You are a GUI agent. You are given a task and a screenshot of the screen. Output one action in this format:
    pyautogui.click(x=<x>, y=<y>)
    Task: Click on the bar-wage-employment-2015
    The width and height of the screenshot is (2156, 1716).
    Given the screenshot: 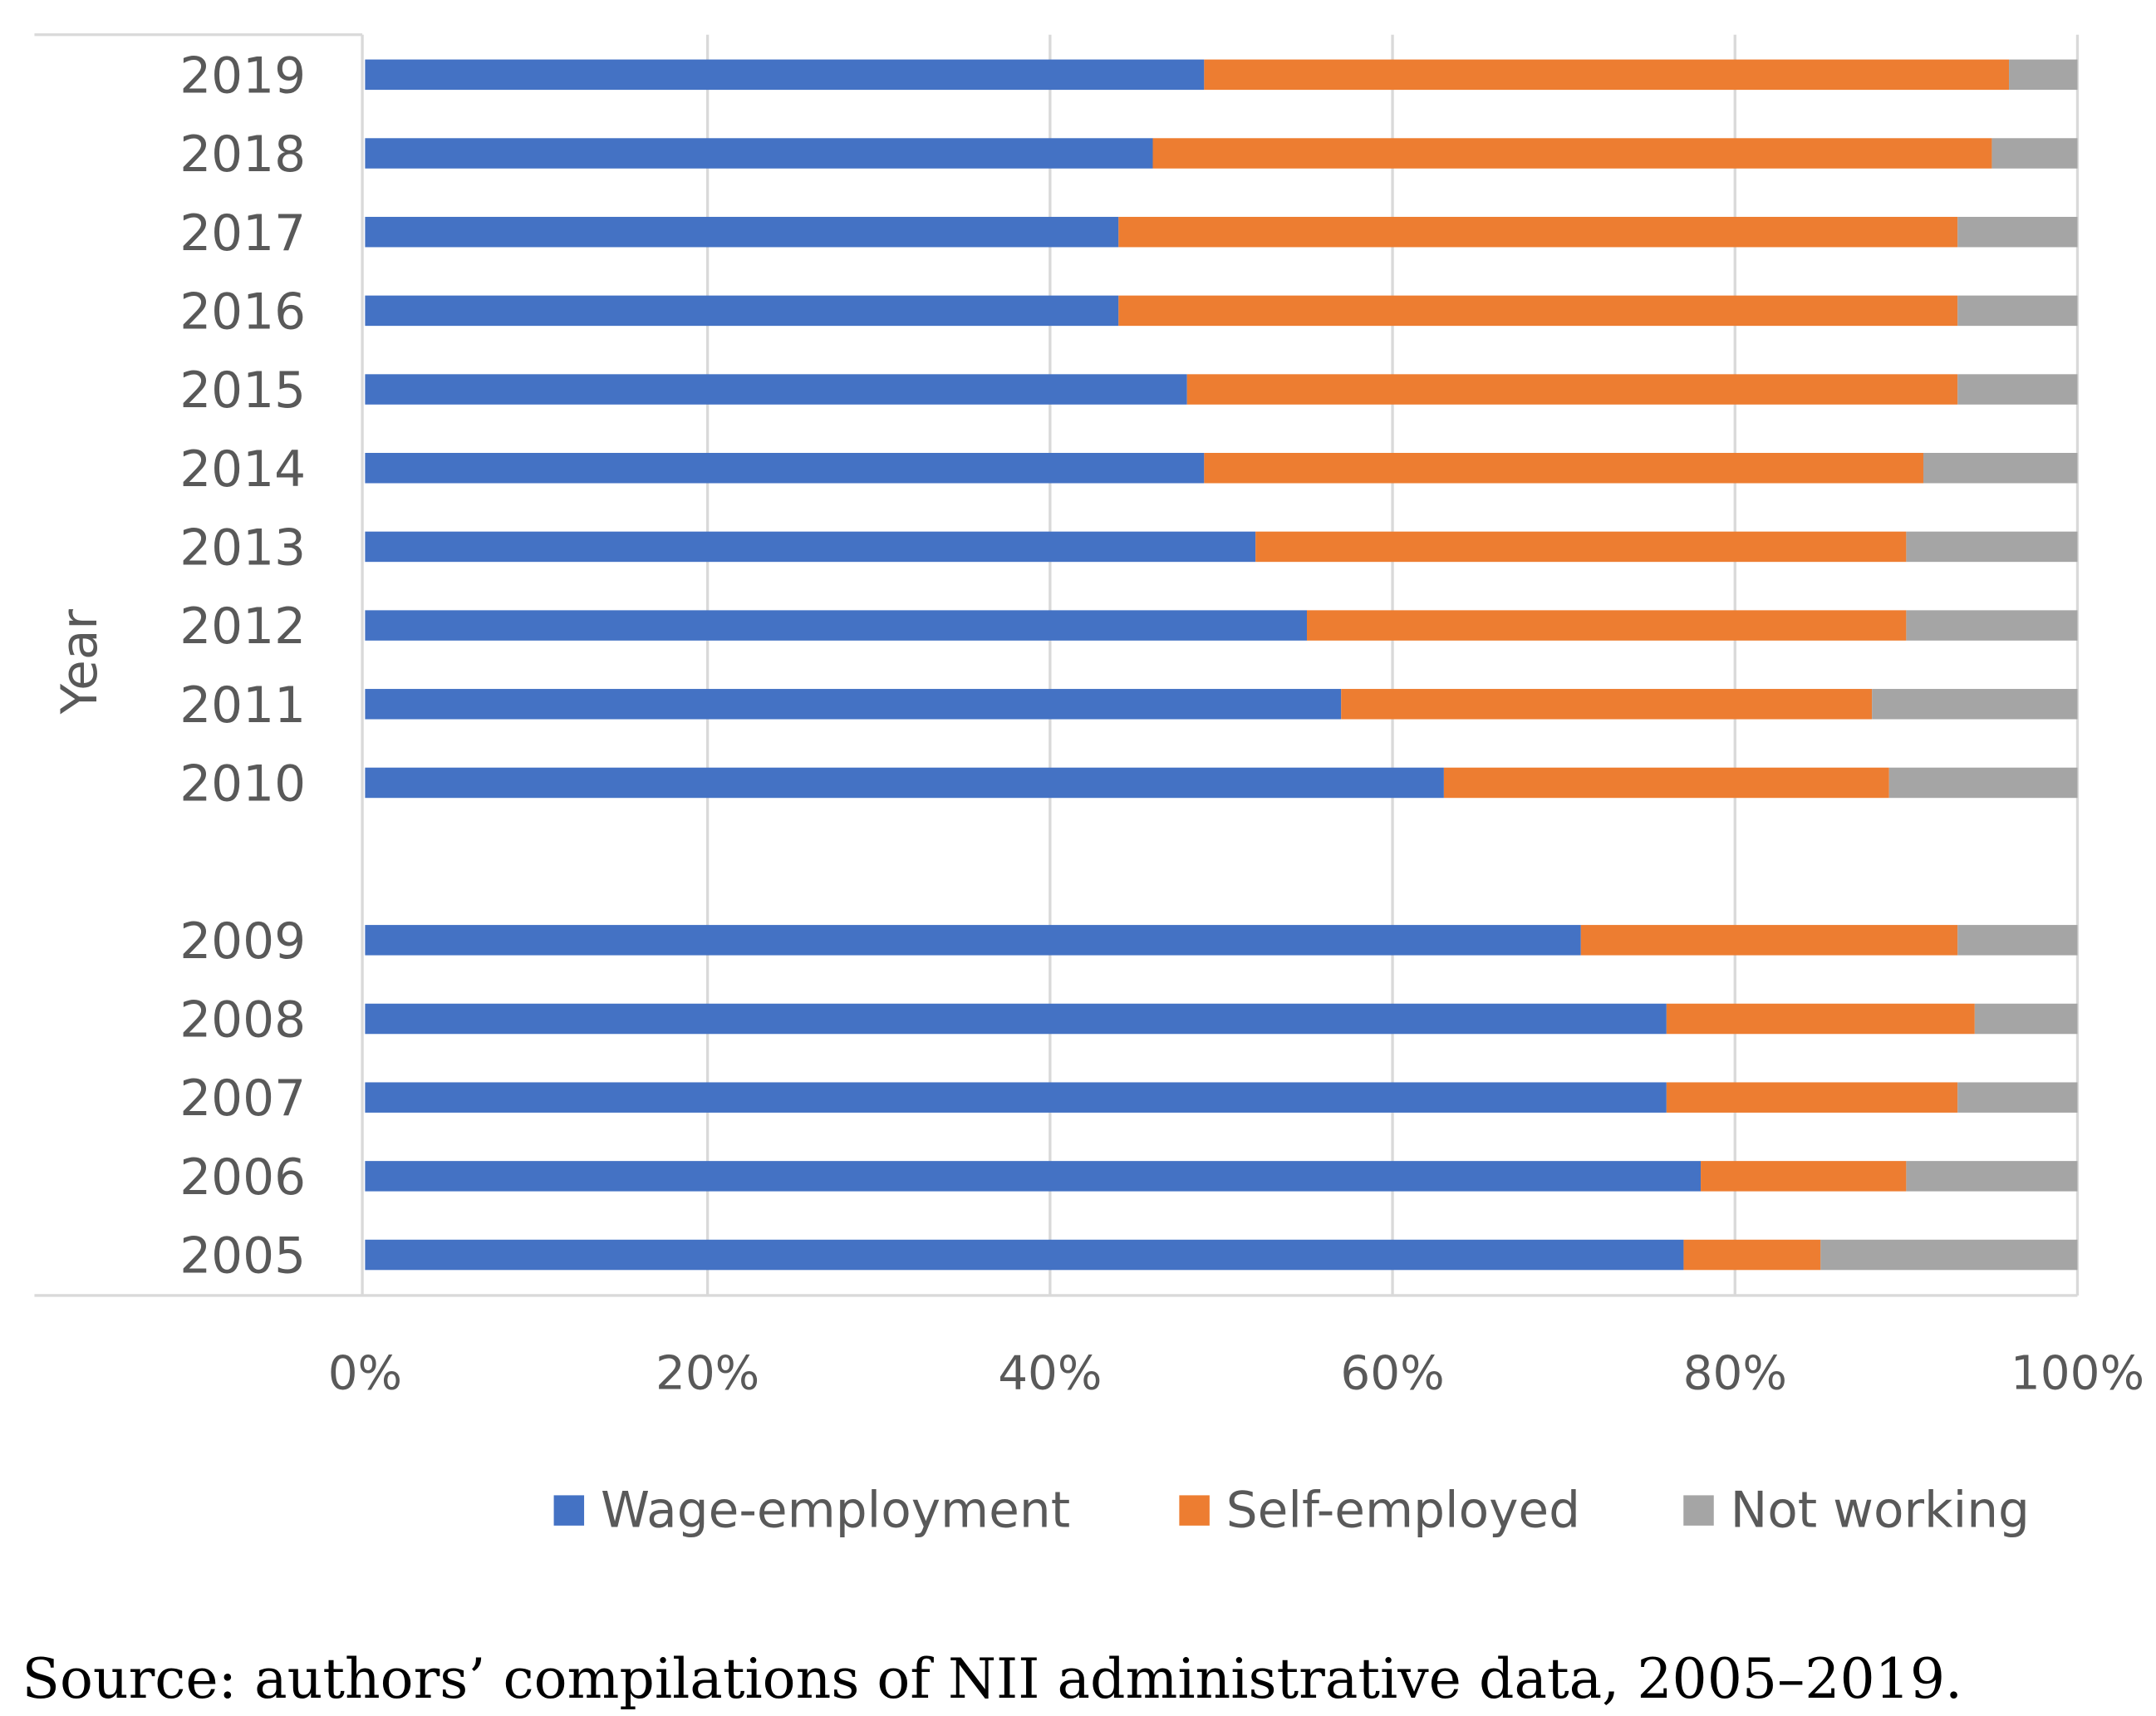 What is the action you would take?
    pyautogui.click(x=776, y=389)
    